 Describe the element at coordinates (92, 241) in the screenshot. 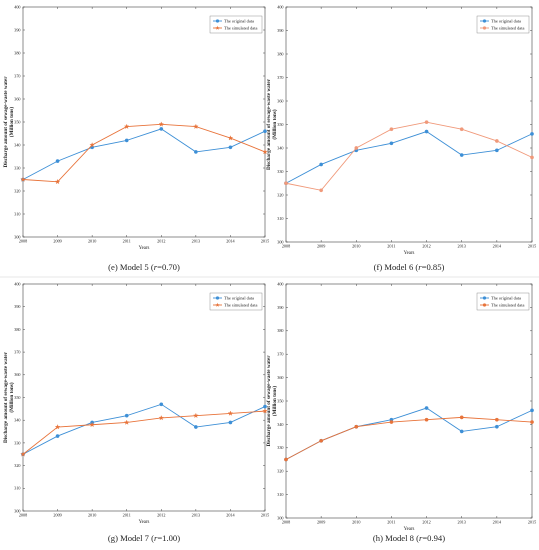

I see `x-tick-label: 2010` at that location.